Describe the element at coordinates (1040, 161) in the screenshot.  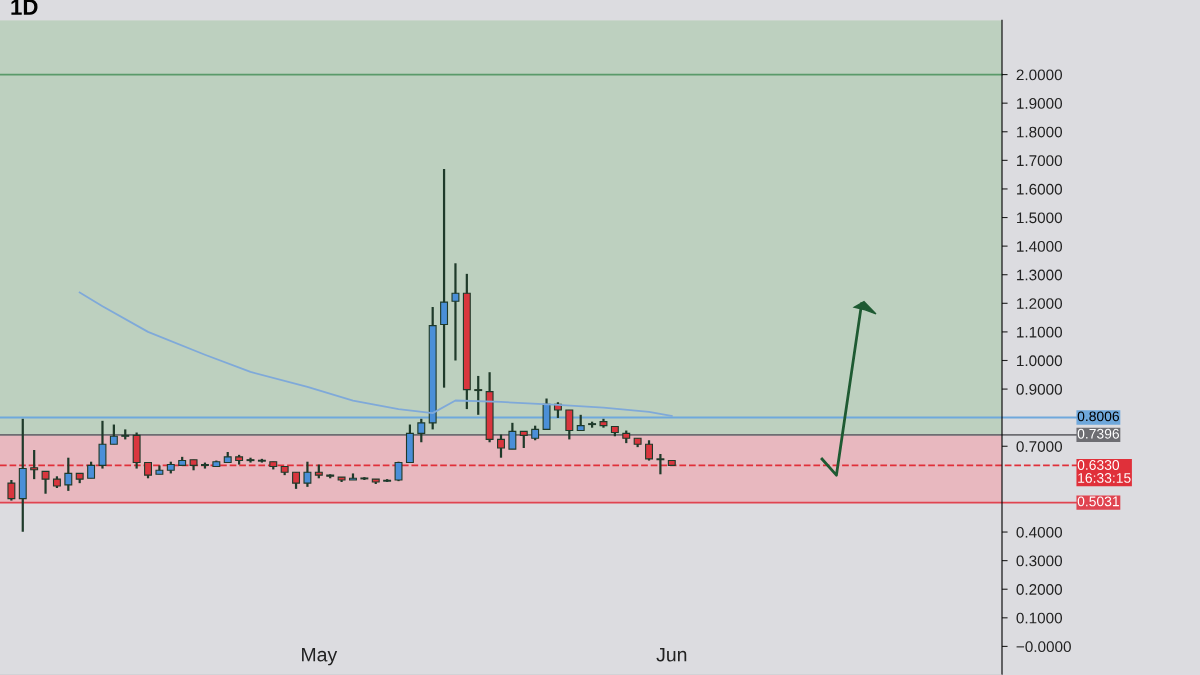
I see `y-tick-label: 1.7000` at that location.